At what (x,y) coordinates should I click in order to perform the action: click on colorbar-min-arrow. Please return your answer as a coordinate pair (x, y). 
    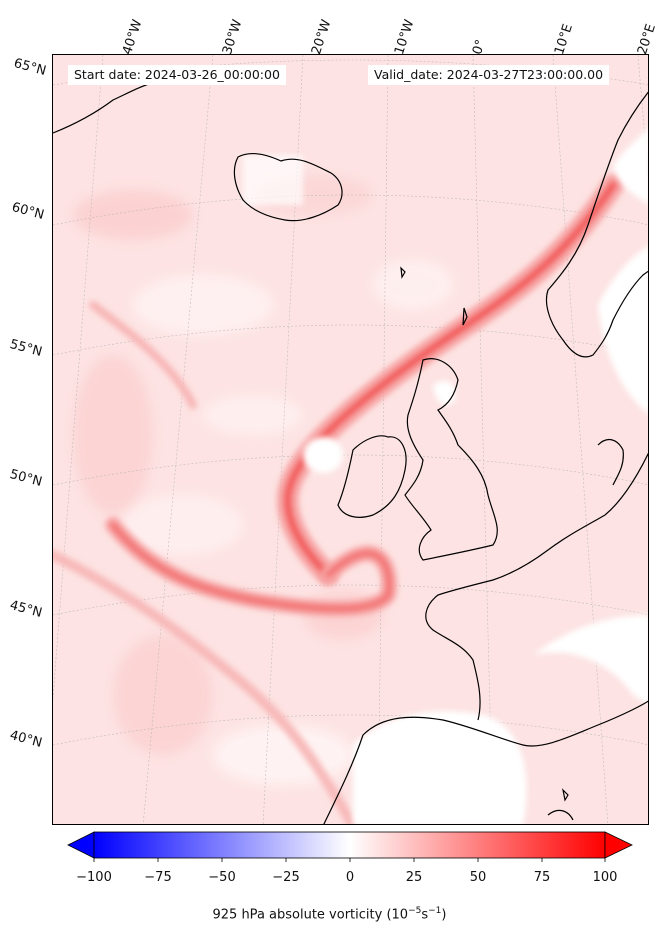
    Looking at the image, I should click on (81, 845).